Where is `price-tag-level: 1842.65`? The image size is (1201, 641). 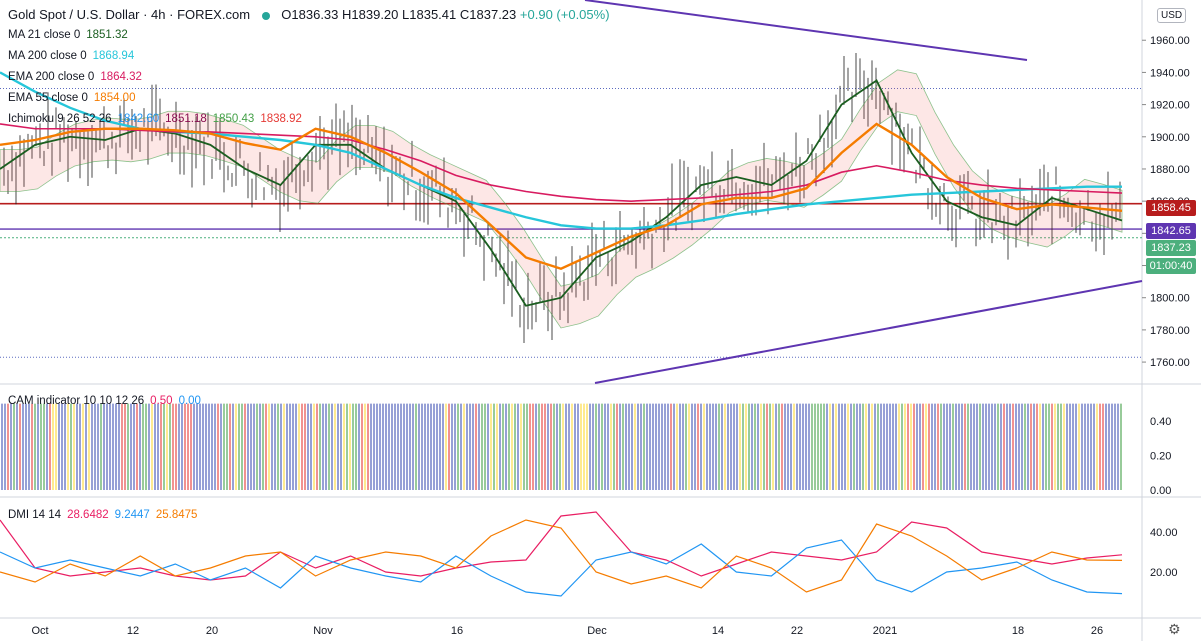 price-tag-level: 1842.65 is located at coordinates (1171, 231).